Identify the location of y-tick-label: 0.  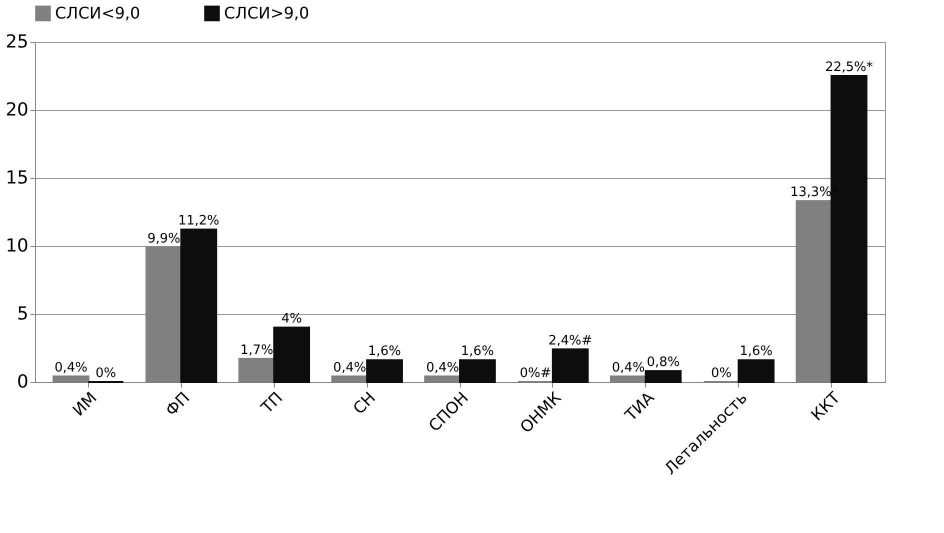
(22, 382).